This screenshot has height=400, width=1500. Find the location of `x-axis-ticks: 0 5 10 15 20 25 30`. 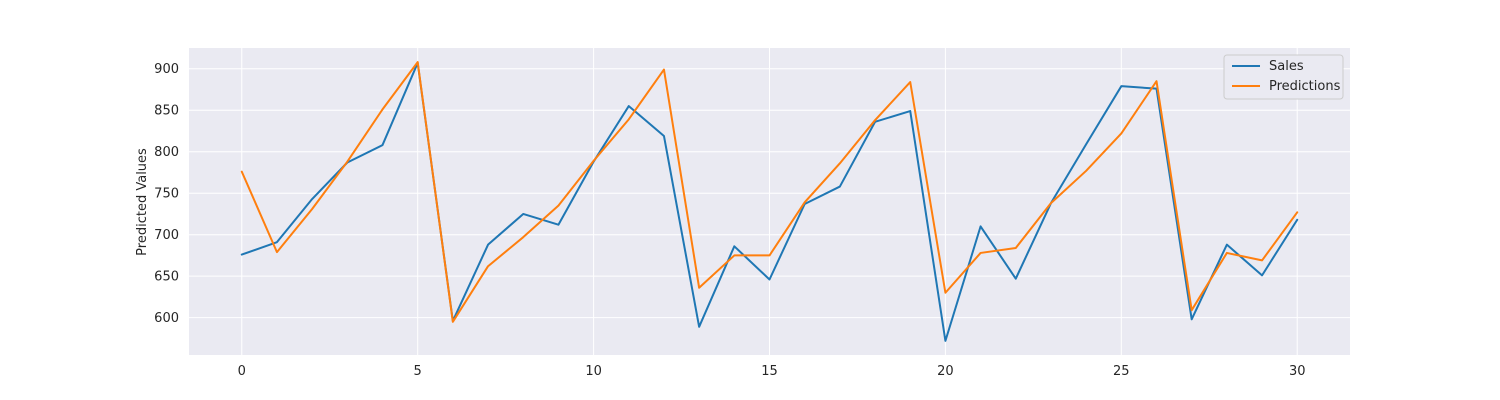

x-axis-ticks: 0 5 10 15 20 25 30 is located at coordinates (772, 371).